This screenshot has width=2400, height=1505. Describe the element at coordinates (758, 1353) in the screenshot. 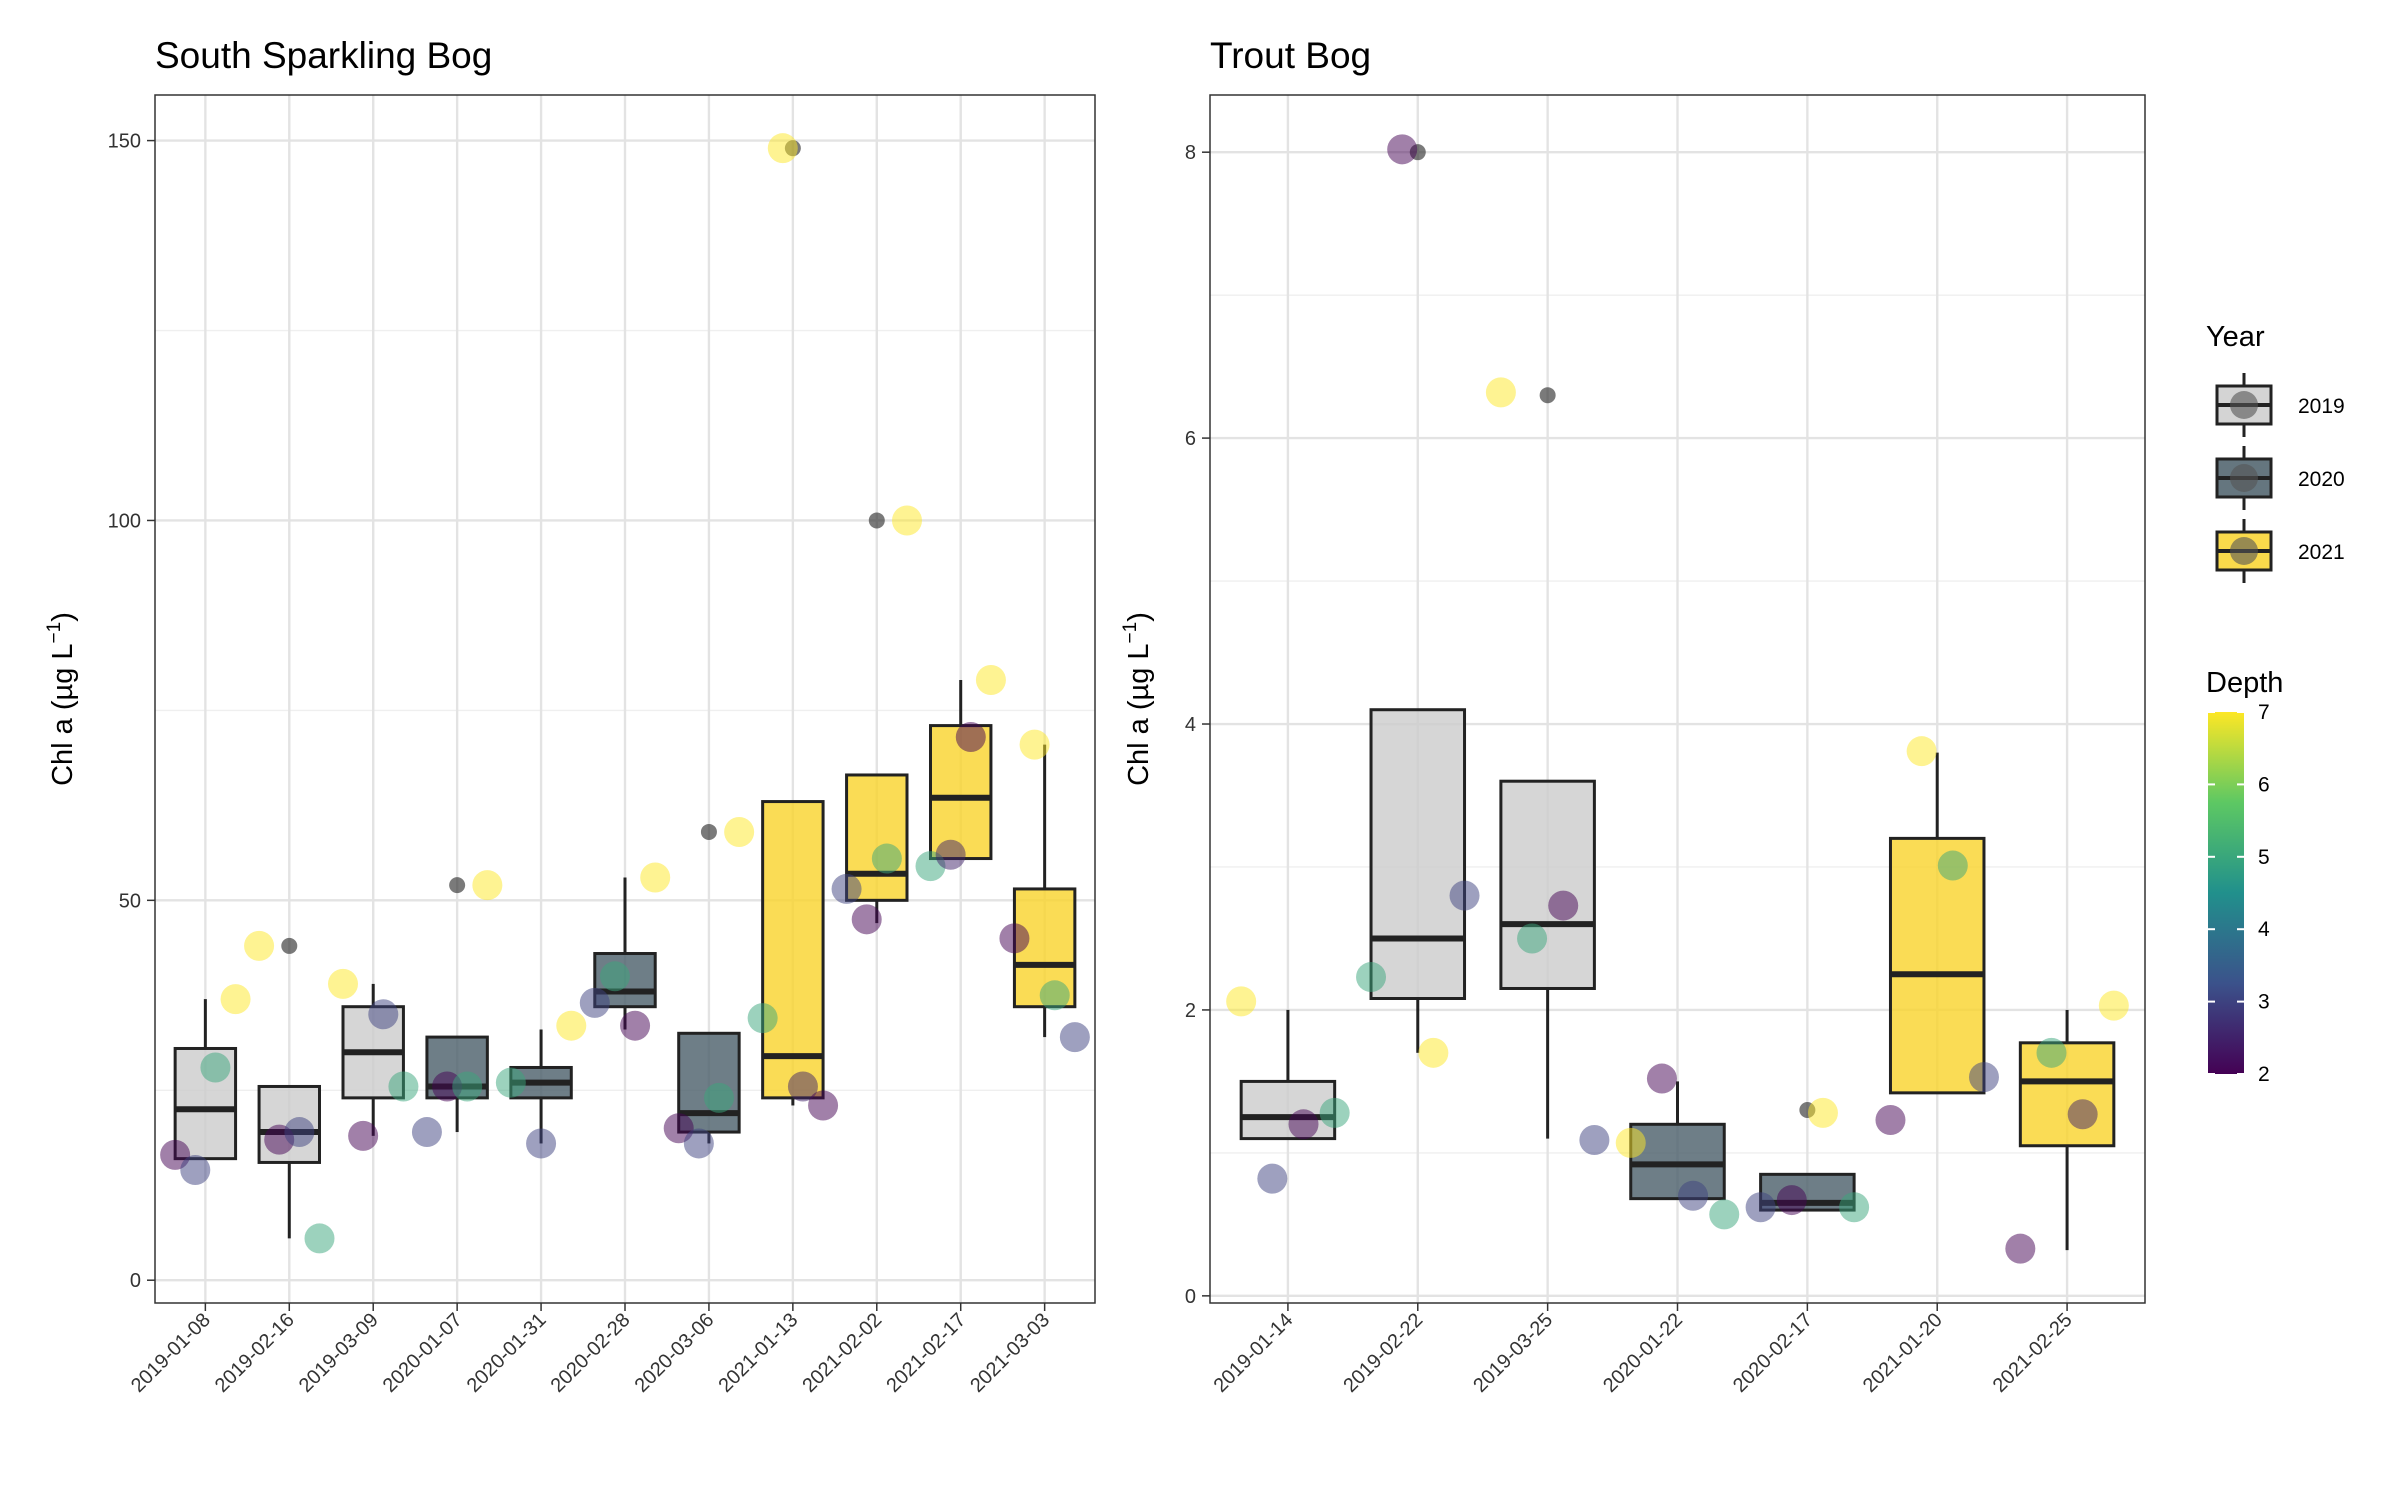

I see `x-tick-label: 2021-01-13` at that location.